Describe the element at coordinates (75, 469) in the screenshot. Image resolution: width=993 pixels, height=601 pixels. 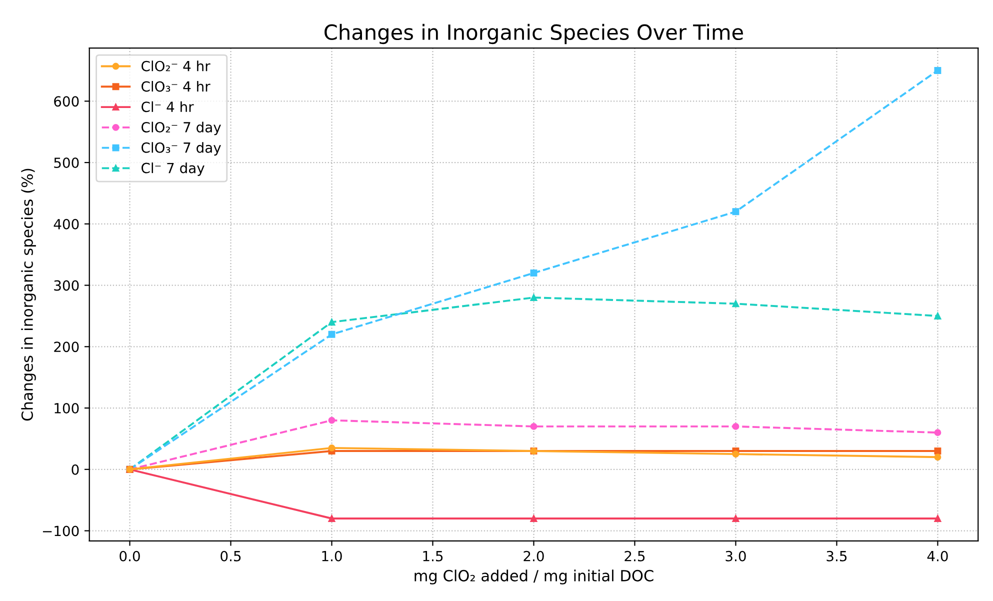
I see `y-tick-label: 0` at that location.